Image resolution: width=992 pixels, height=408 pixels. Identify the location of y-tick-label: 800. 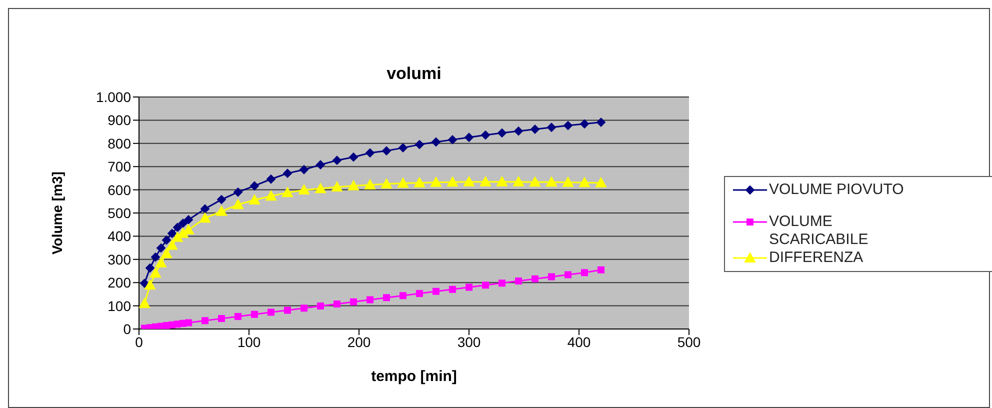
(120, 143).